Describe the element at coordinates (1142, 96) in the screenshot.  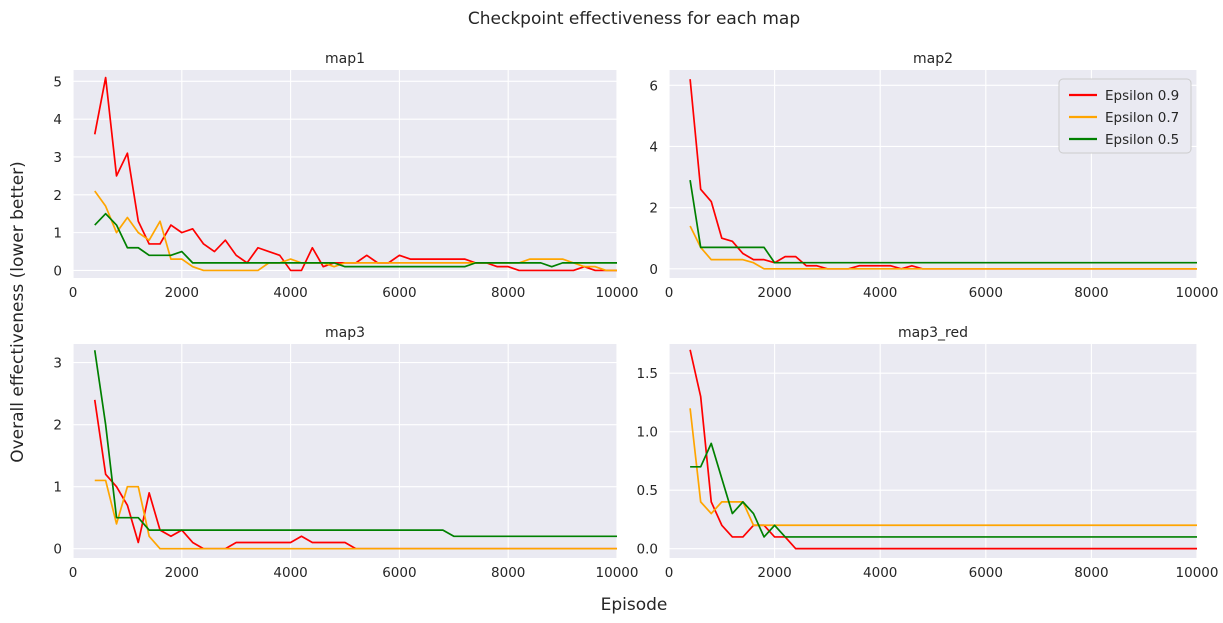
I see `legend-label: Epsilon 0.9` at that location.